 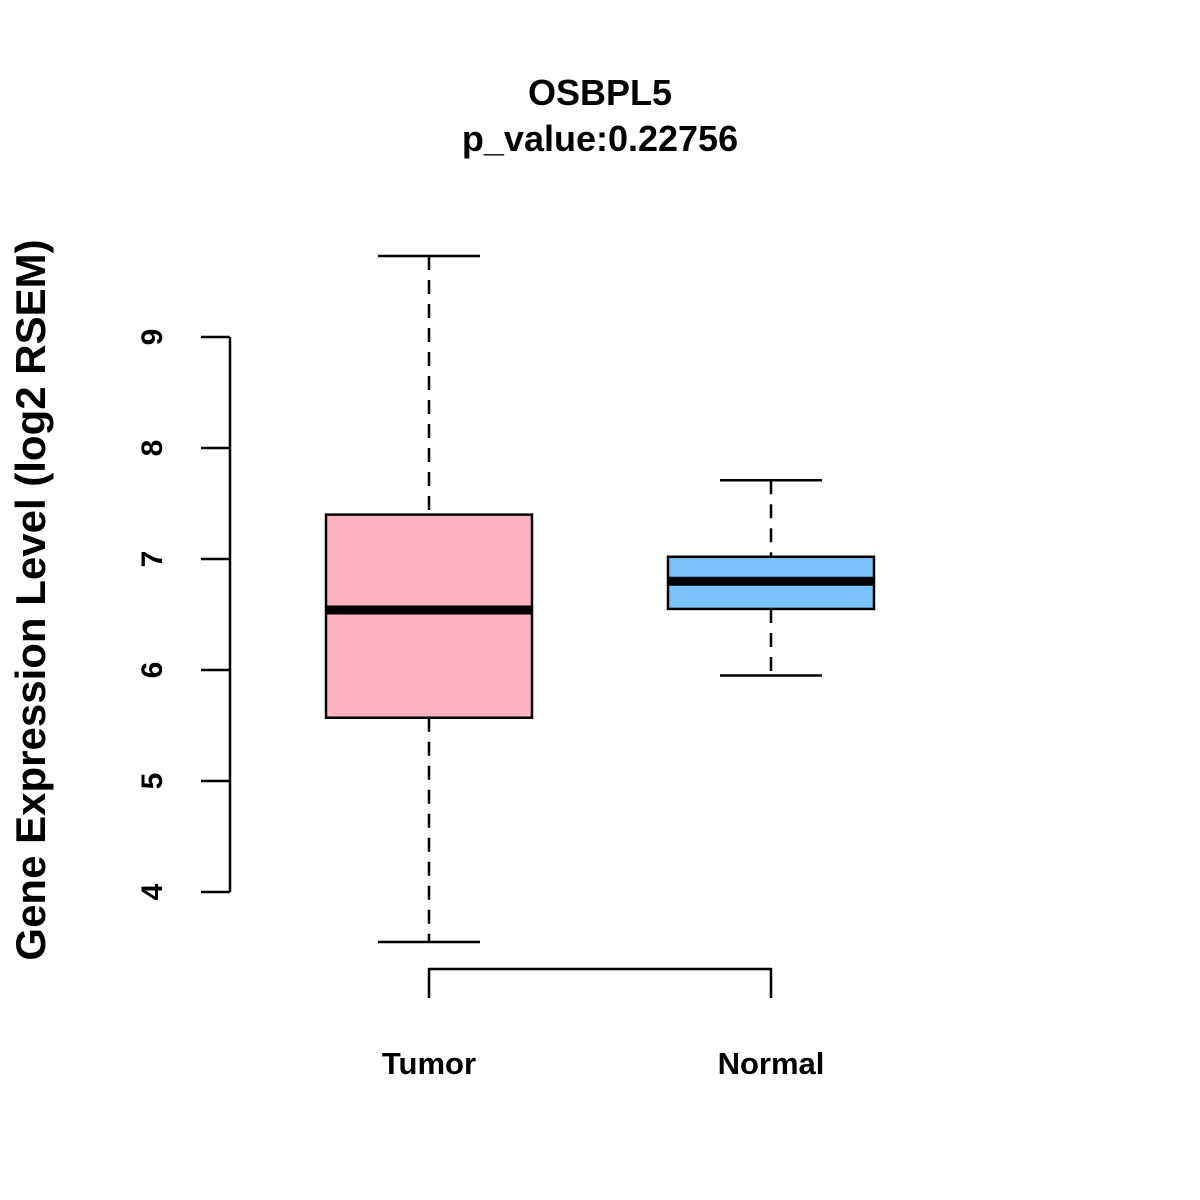 I want to click on bracket-line, so click(x=600, y=982).